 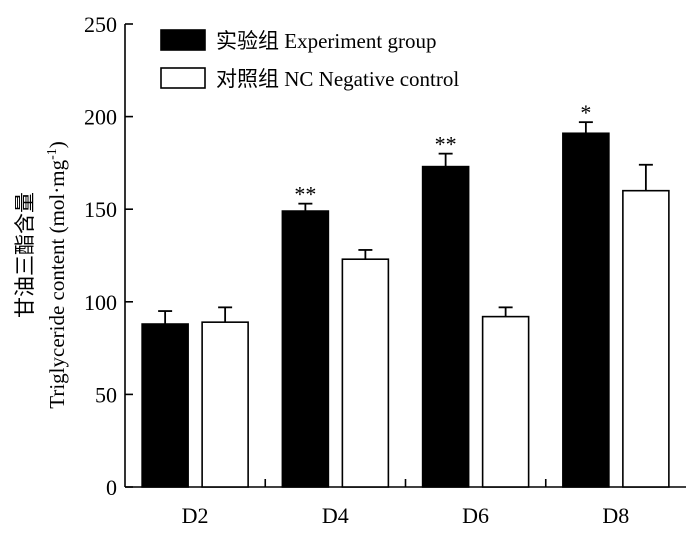 What do you see at coordinates (100, 302) in the screenshot?
I see `y-tick-label: 100` at bounding box center [100, 302].